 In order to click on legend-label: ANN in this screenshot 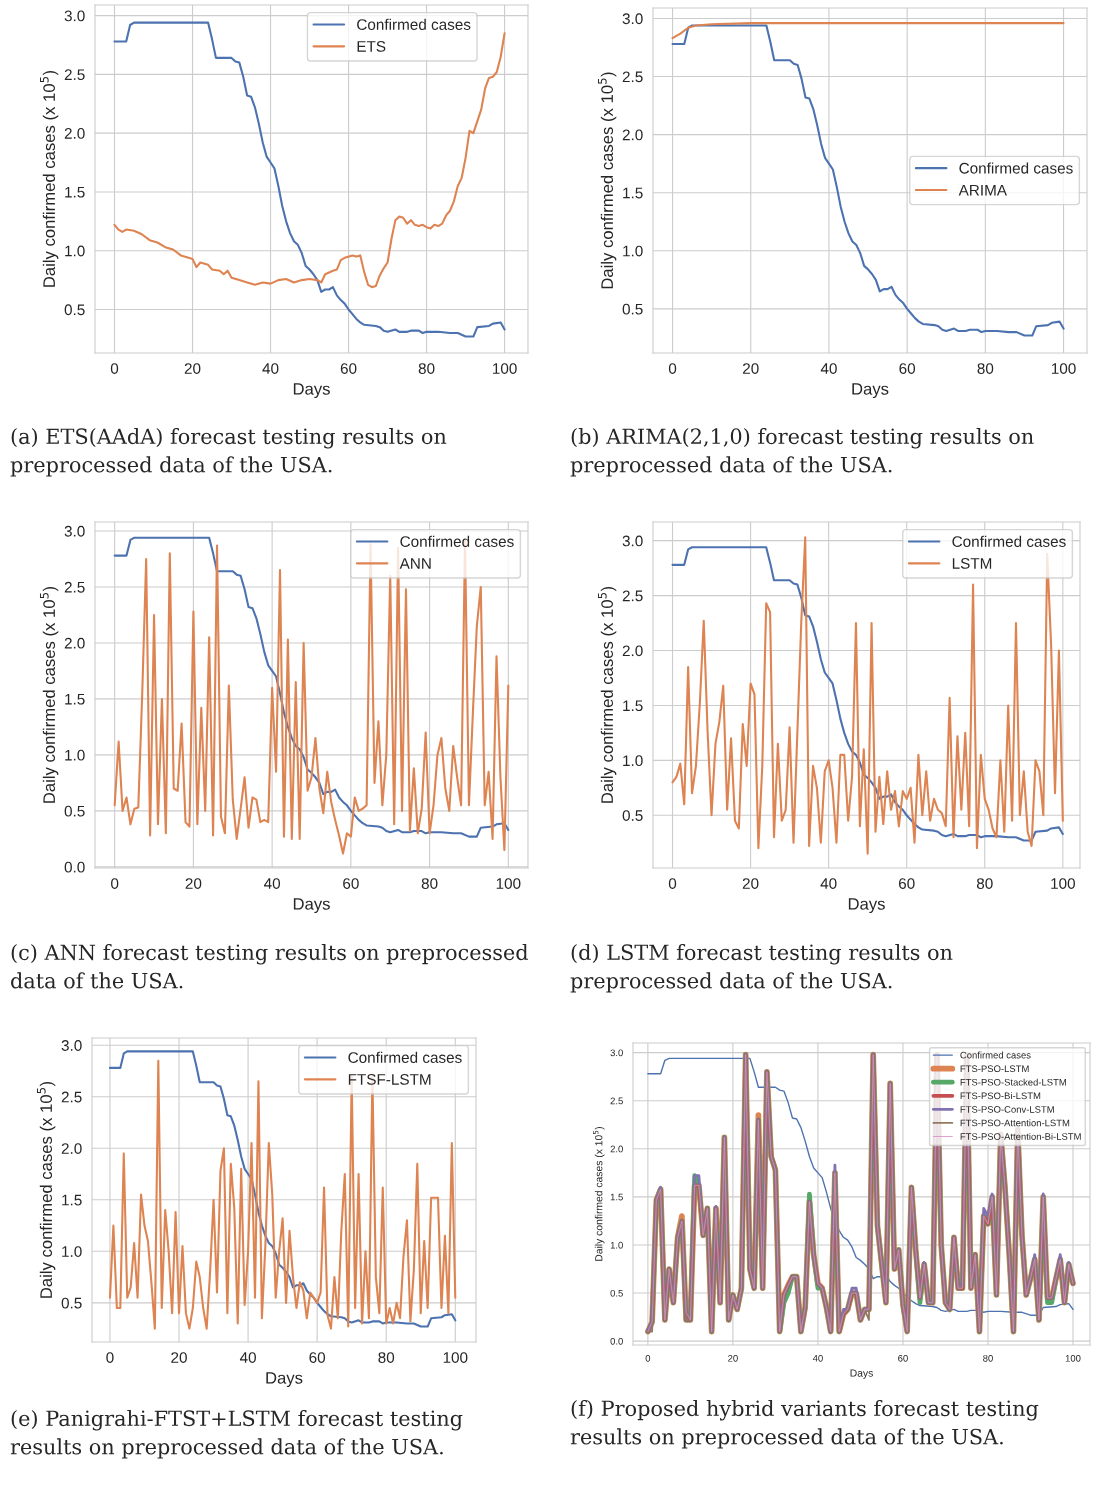, I will do `click(415, 563)`.